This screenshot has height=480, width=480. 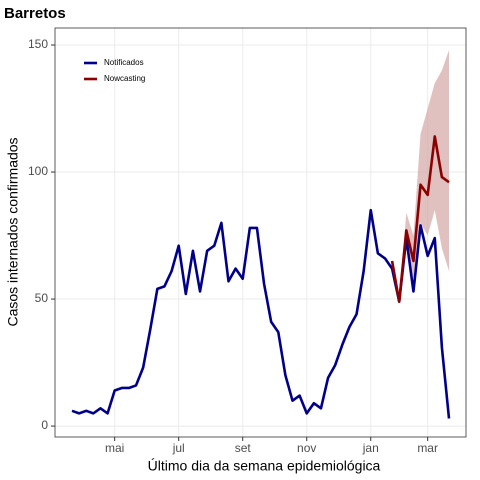 I want to click on y-tick-label: 150, so click(x=38, y=44).